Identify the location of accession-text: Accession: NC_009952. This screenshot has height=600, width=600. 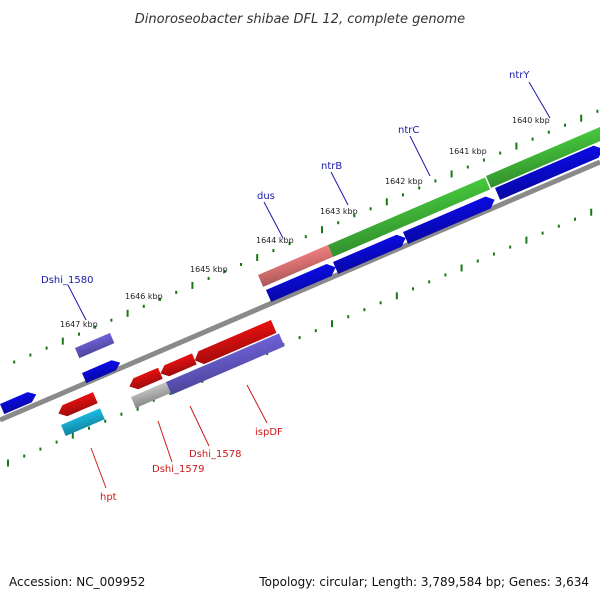
(77, 582).